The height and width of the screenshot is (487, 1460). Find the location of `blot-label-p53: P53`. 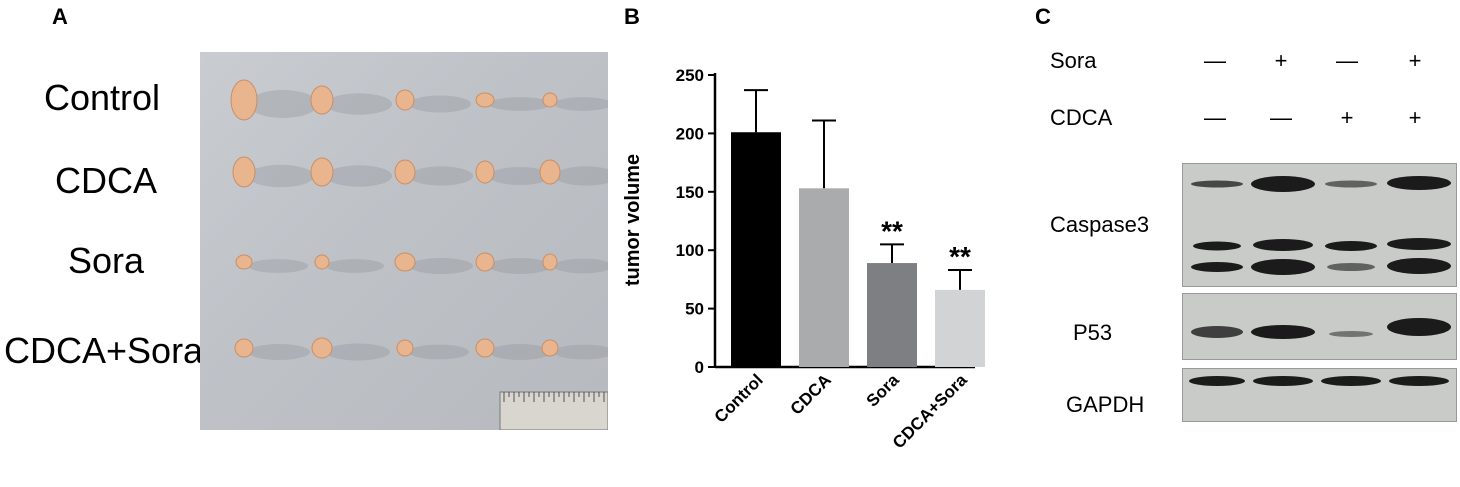

blot-label-p53: P53 is located at coordinates (1093, 332).